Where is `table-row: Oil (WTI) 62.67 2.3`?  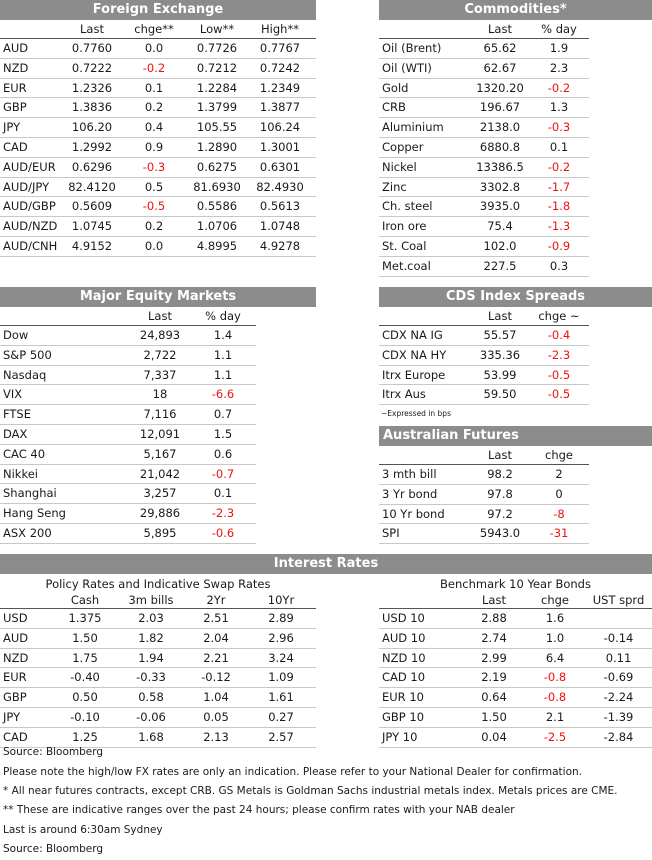 table-row: Oil (WTI) 62.67 2.3 is located at coordinates (484, 69).